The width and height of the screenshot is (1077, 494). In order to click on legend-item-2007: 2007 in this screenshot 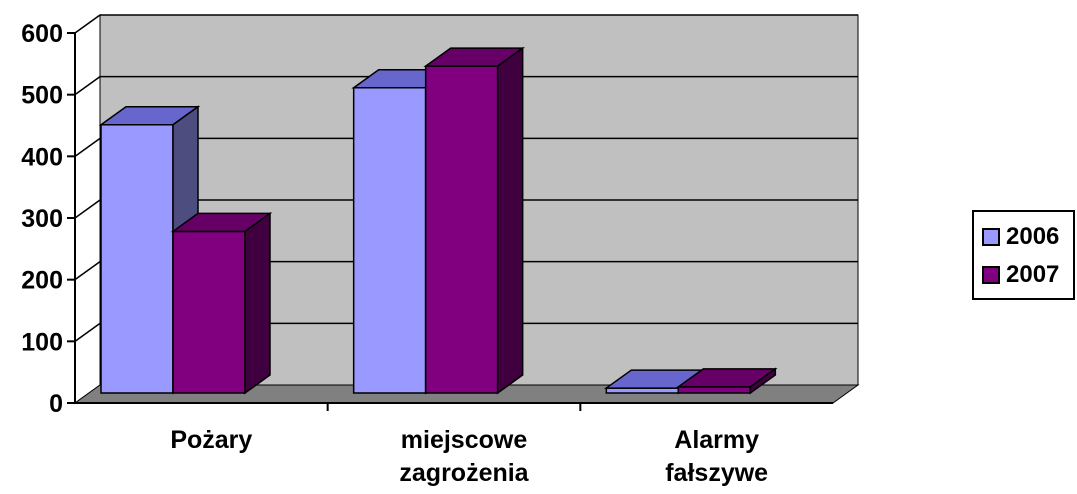, I will do `click(1020, 275)`.